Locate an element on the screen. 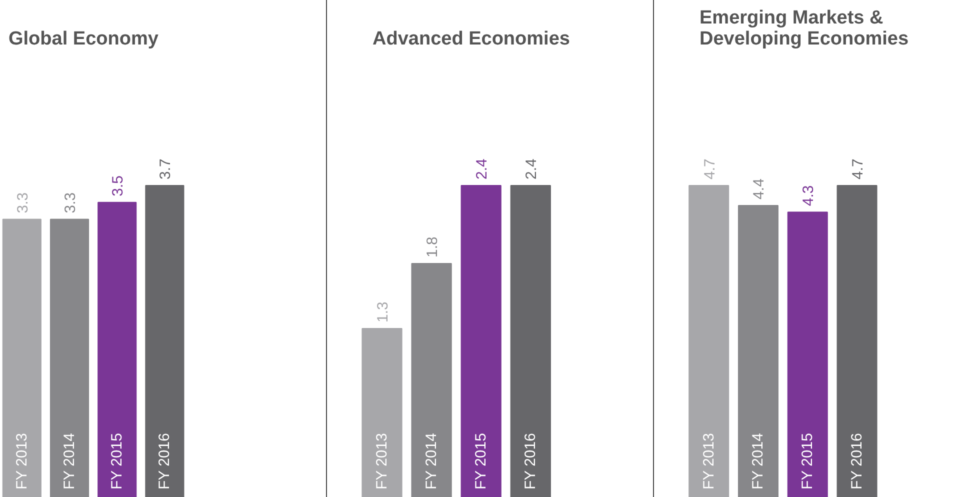 This screenshot has height=497, width=979. data-label: 4.3 is located at coordinates (809, 195).